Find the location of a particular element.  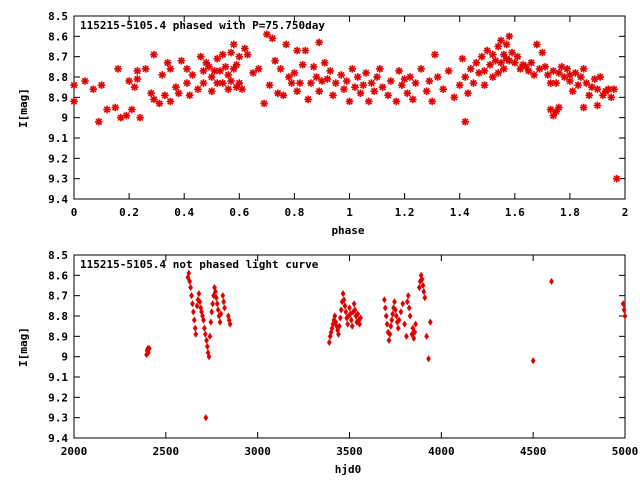

x-tick-label: 1.8 is located at coordinates (570, 212).